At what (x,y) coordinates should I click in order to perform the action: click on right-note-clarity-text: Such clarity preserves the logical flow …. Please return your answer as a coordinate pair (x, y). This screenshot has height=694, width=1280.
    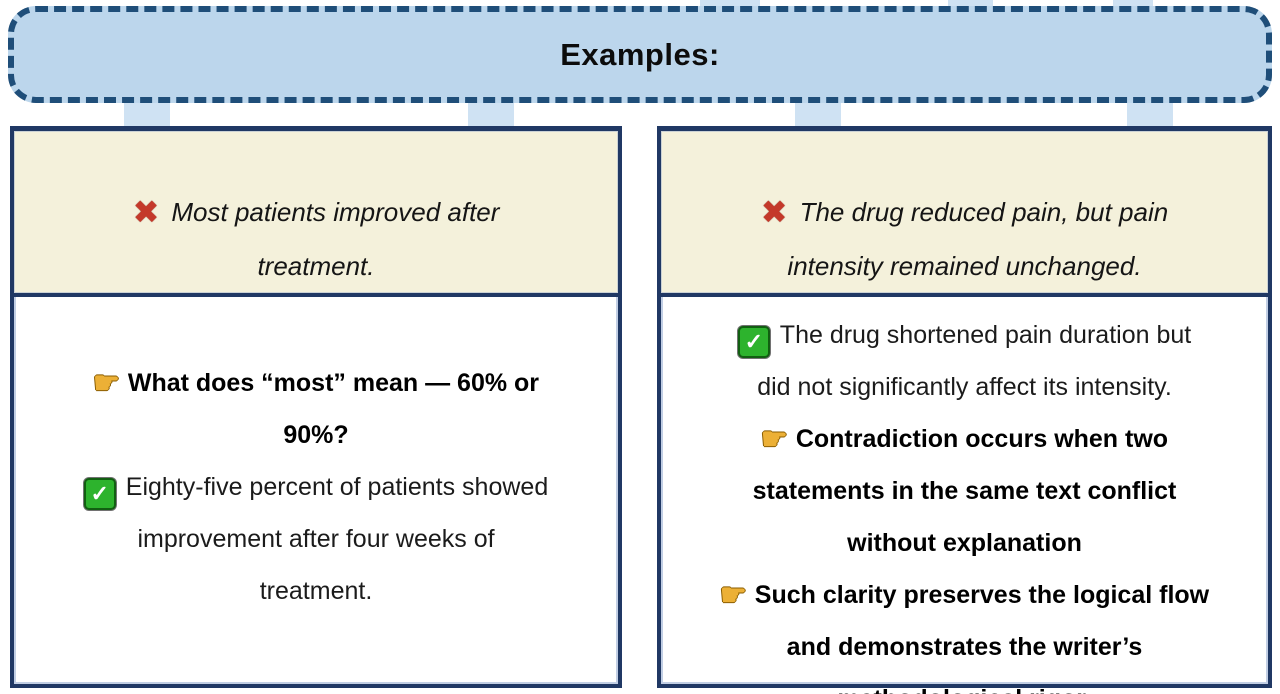
    Looking at the image, I should click on (982, 637).